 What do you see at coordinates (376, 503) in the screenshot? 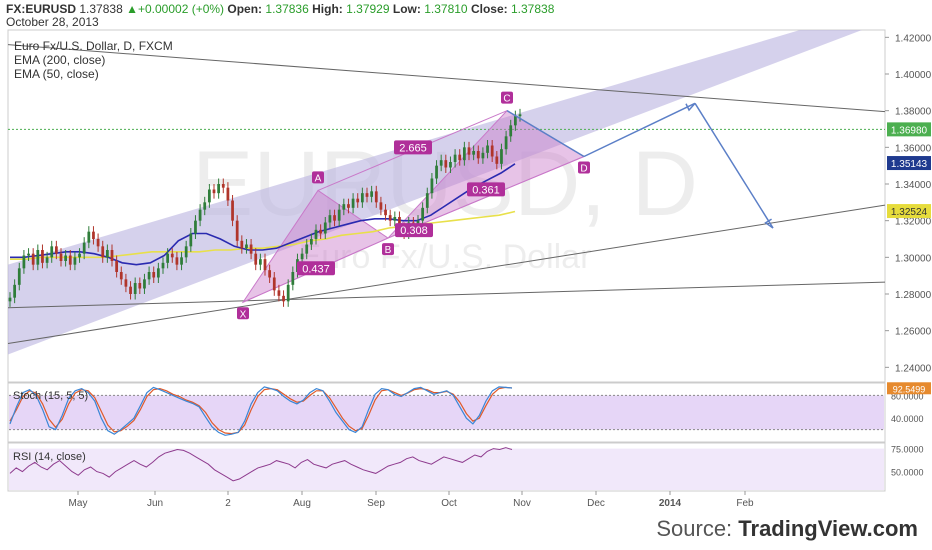
I see `x-tick-label: Sep` at bounding box center [376, 503].